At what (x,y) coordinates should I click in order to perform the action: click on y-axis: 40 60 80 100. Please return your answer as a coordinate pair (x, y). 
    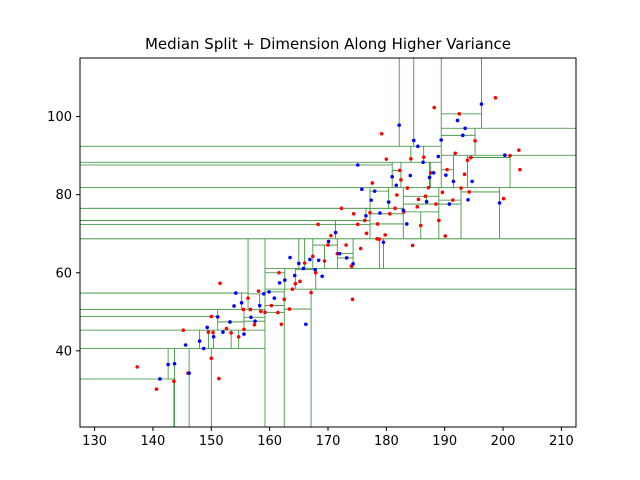
    Looking at the image, I should click on (63, 234).